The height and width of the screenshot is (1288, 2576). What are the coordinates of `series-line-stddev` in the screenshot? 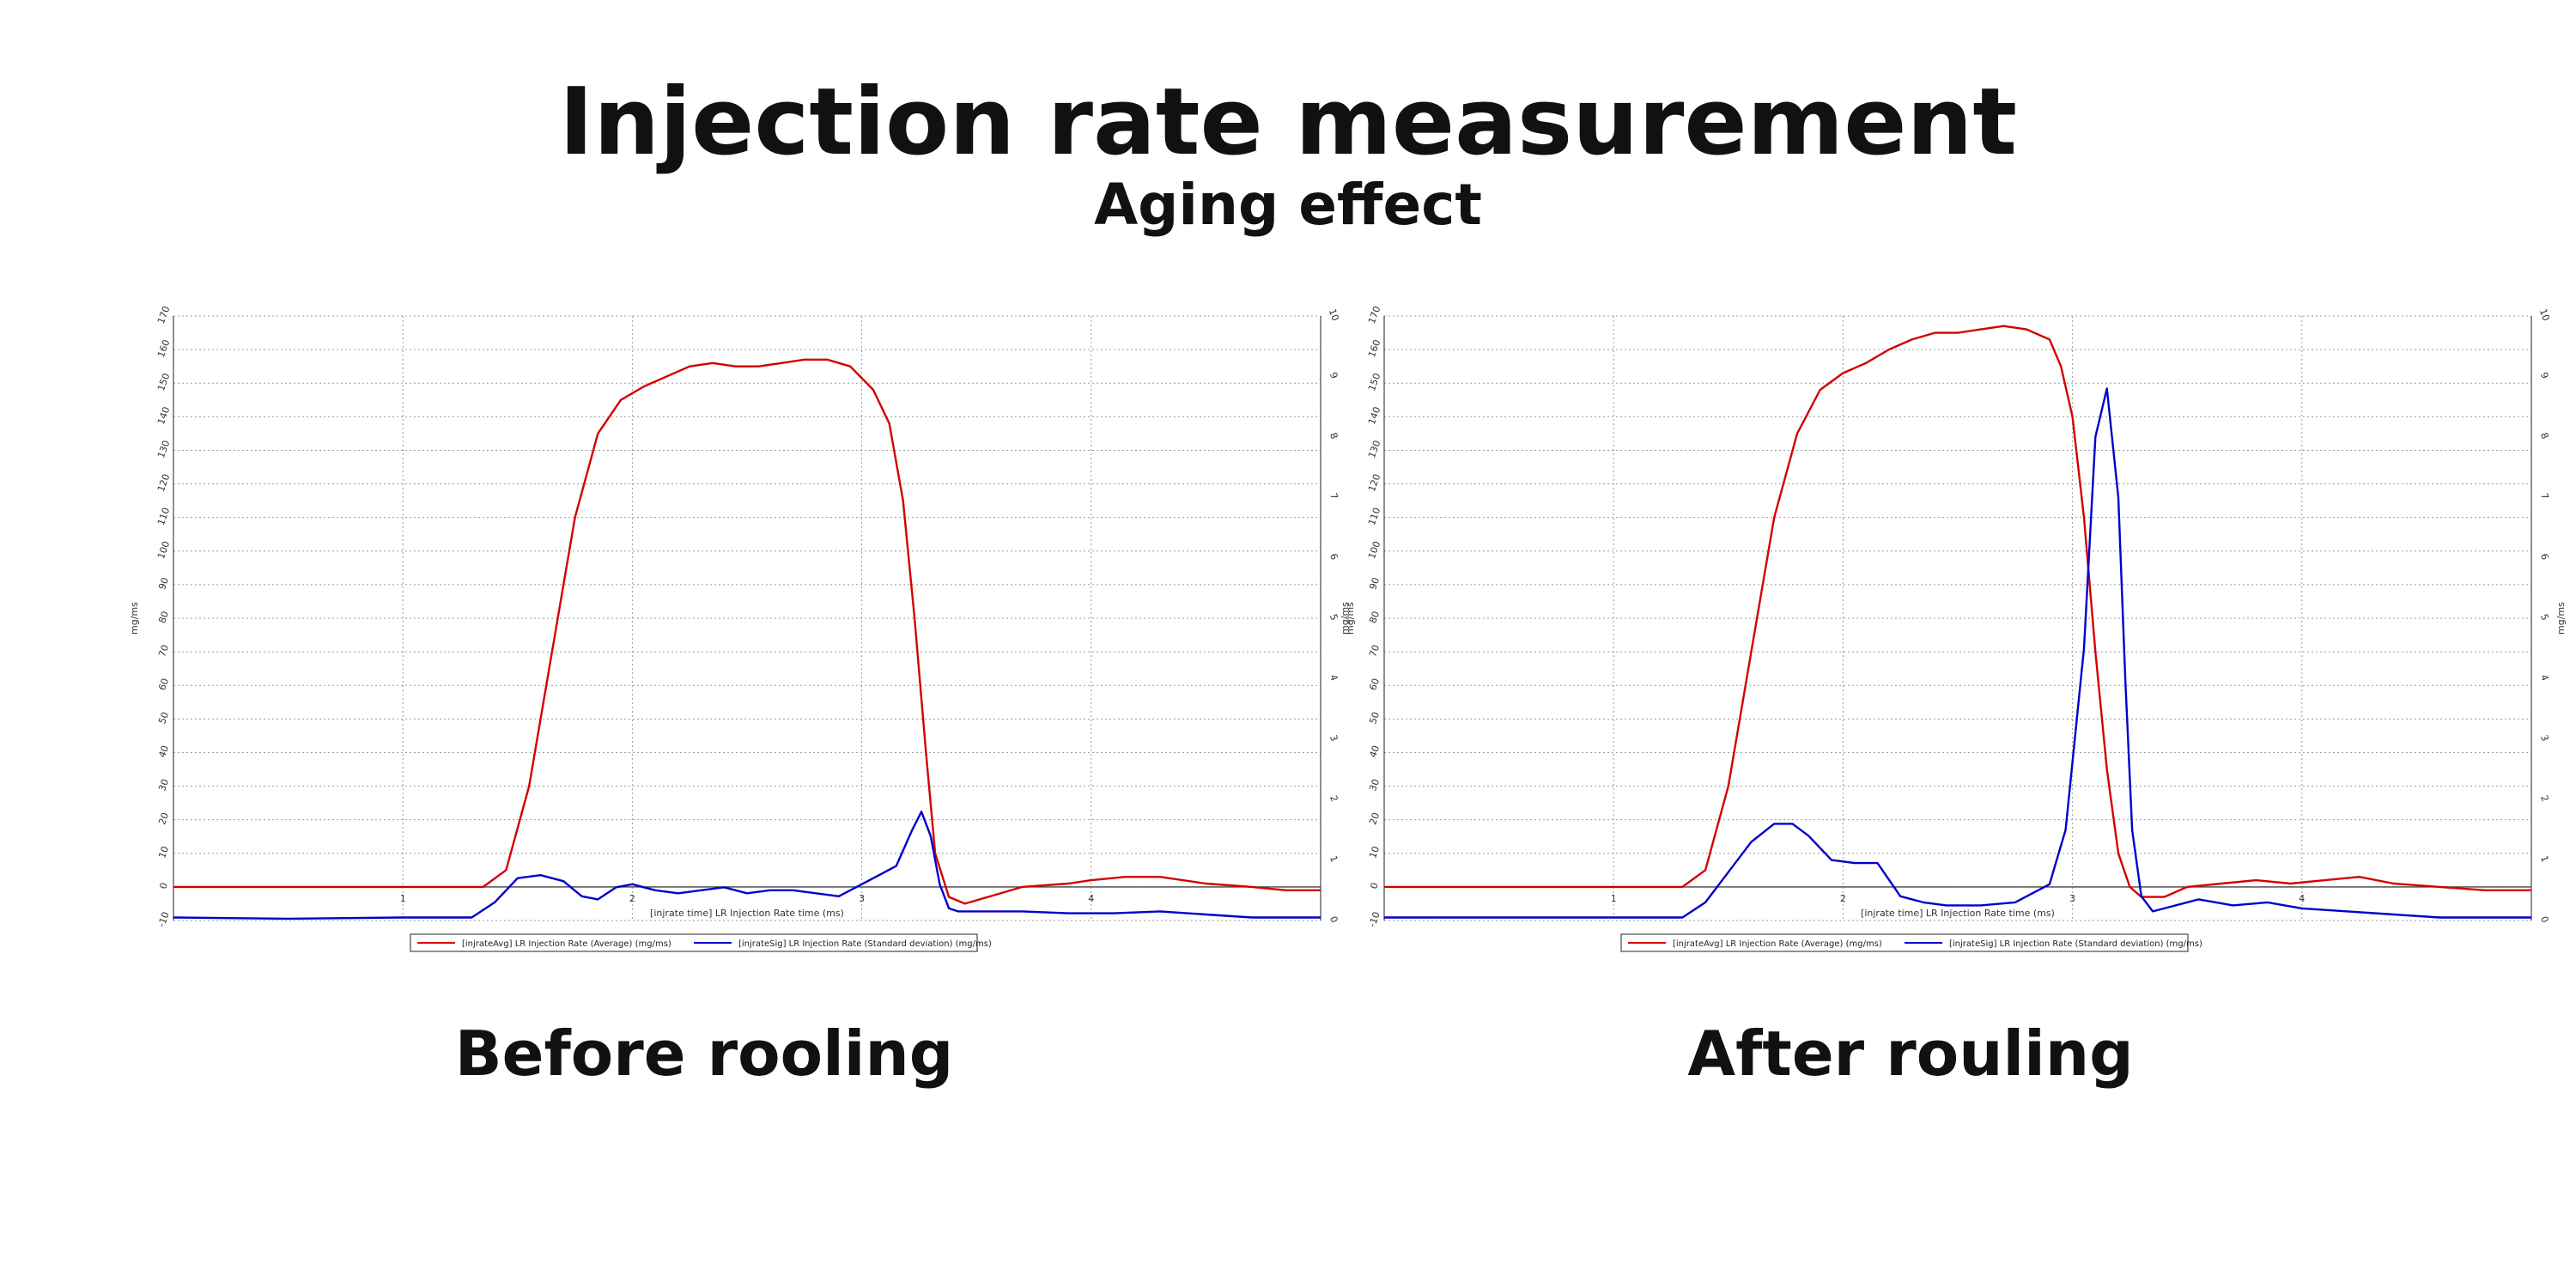 It's located at (747, 865).